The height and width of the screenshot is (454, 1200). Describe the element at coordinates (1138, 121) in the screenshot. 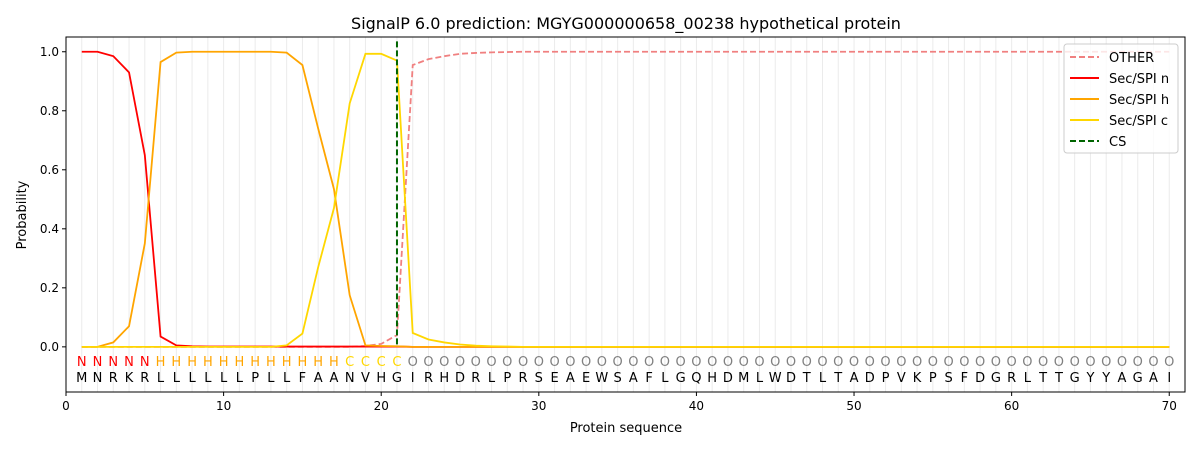

I see `legend-entry: Sec/SPI c` at that location.